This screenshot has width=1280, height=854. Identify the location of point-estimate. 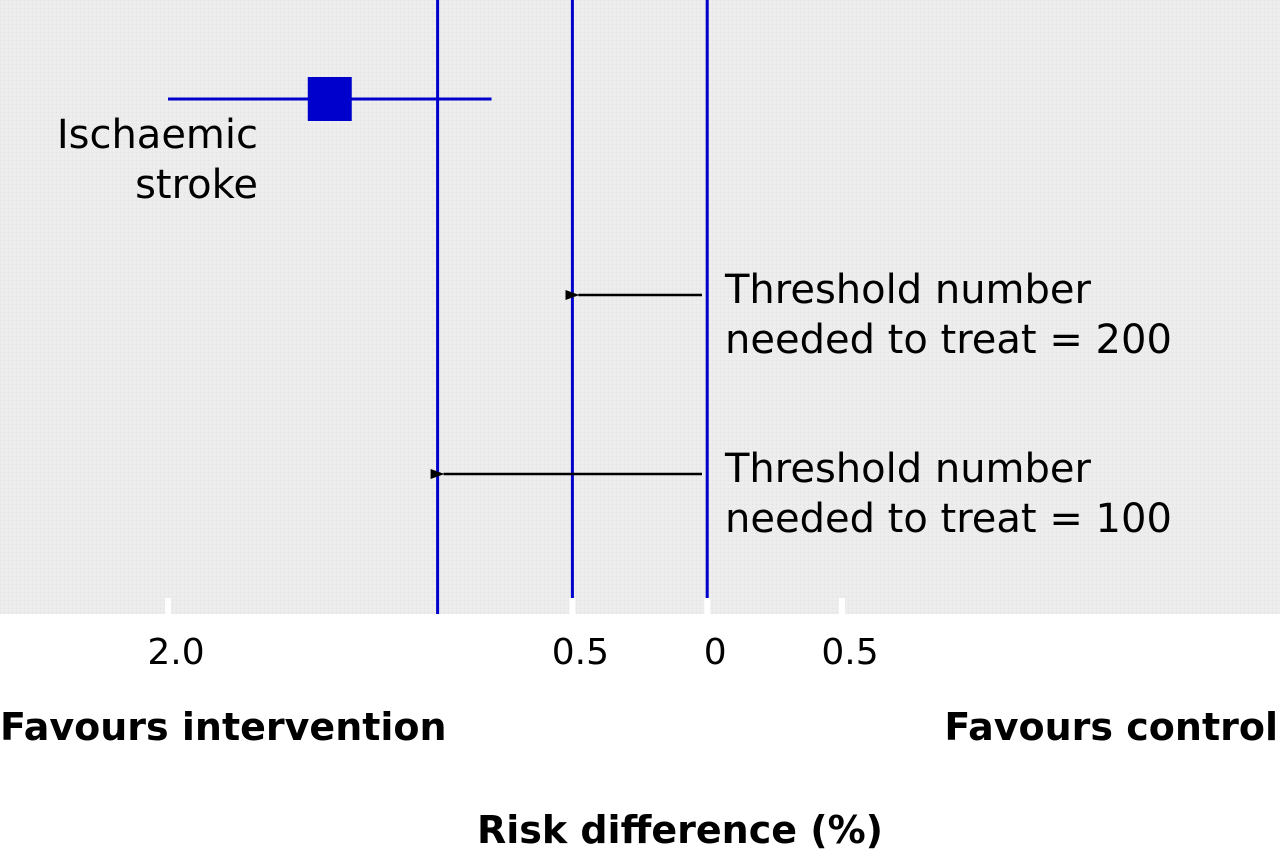
(329, 99).